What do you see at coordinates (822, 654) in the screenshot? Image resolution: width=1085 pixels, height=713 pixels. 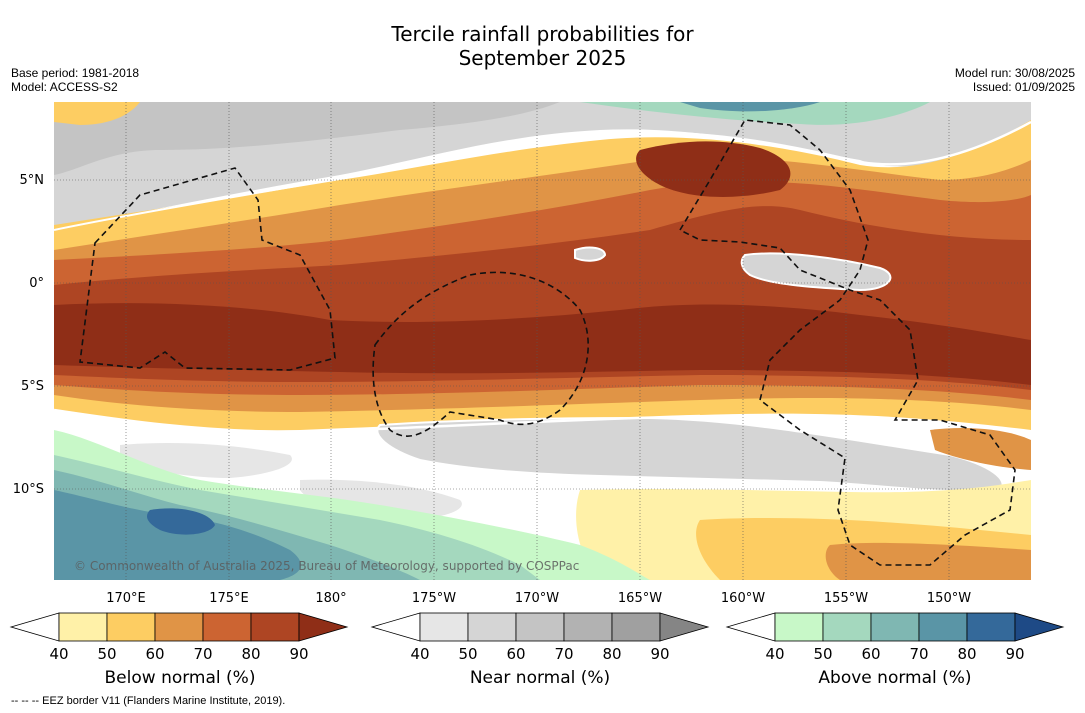 I see `colorbar-above-tick: 50` at bounding box center [822, 654].